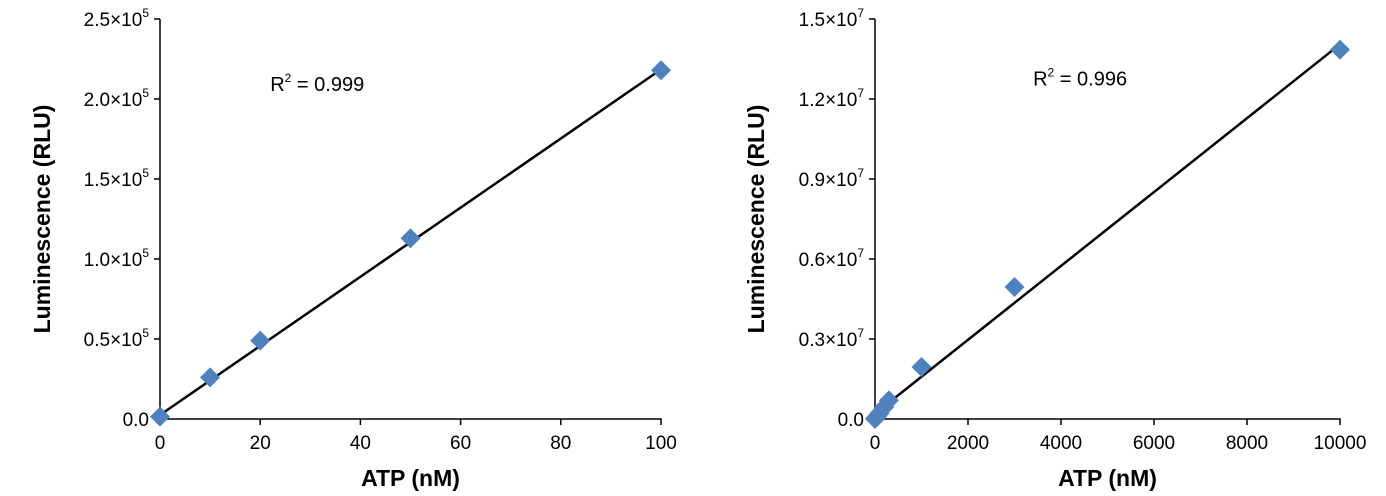 The width and height of the screenshot is (1386, 496). Describe the element at coordinates (117, 18) in the screenshot. I see `y-tick-label: 2.5×10⁵` at that location.